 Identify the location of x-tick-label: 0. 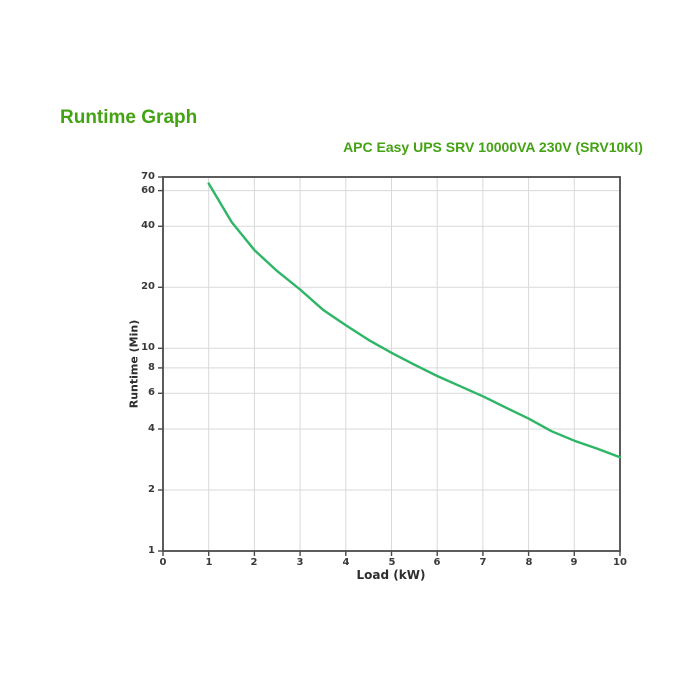
(163, 562).